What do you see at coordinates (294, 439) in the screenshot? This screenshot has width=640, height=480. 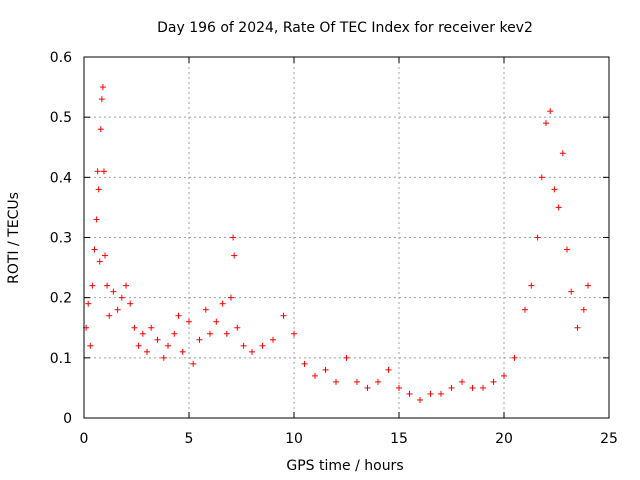 I see `x-tick-label: 10` at bounding box center [294, 439].